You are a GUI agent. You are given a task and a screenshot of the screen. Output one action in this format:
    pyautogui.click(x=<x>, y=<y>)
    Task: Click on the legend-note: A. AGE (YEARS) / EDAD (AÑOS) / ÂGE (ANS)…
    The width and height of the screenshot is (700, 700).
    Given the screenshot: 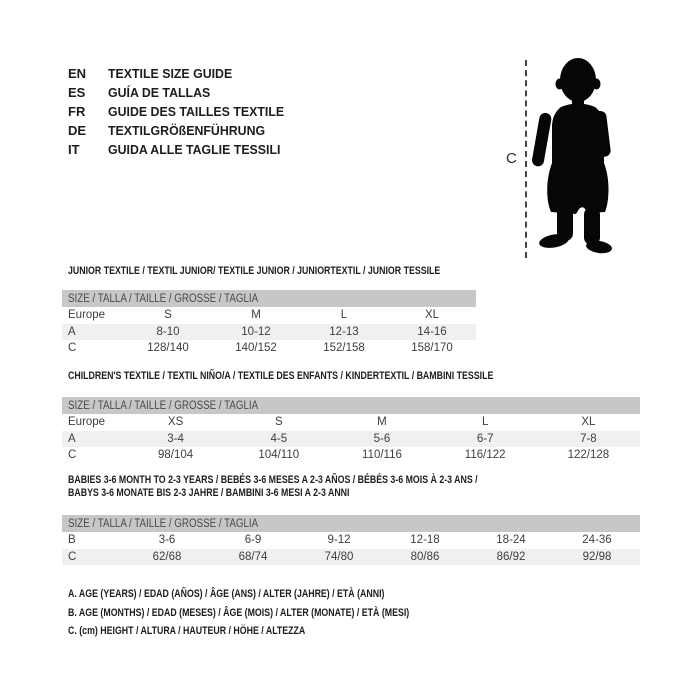 What is the action you would take?
    pyautogui.click(x=281, y=594)
    